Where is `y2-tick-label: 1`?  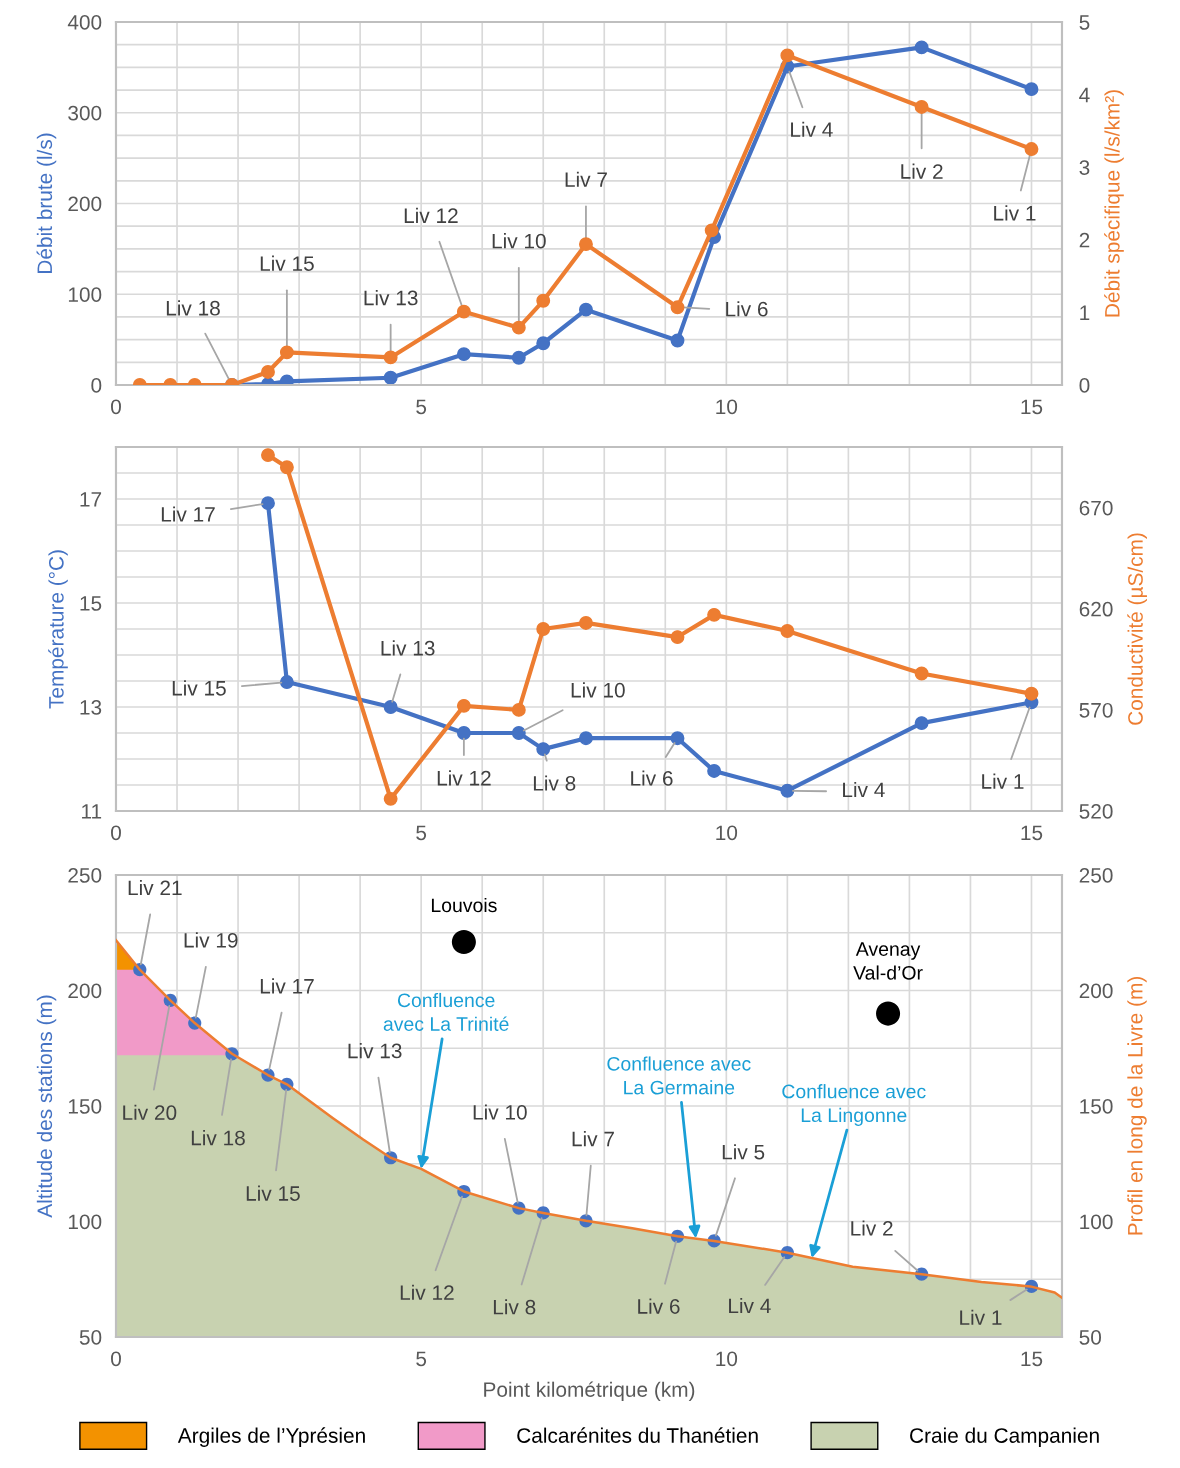
y2-tick-label: 1 is located at coordinates (1085, 312).